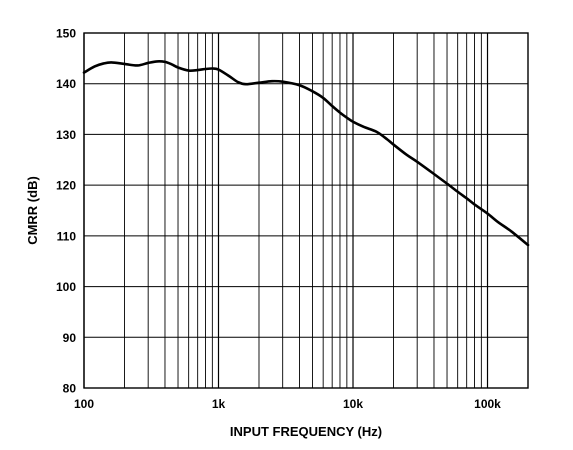  Describe the element at coordinates (66, 186) in the screenshot. I see `y-tick-label: 120` at that location.